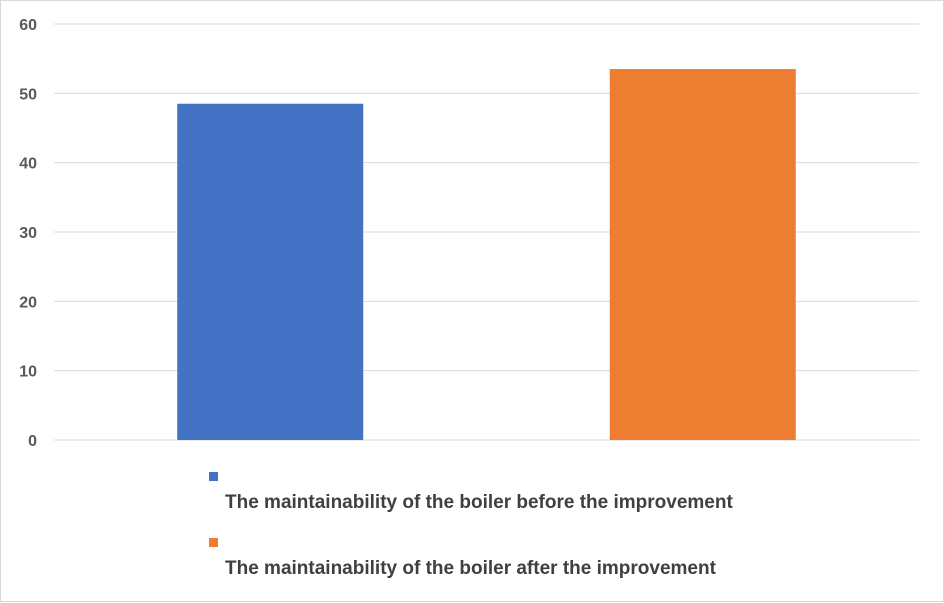 The image size is (944, 603). What do you see at coordinates (28, 94) in the screenshot?
I see `y-tick-label: 50` at bounding box center [28, 94].